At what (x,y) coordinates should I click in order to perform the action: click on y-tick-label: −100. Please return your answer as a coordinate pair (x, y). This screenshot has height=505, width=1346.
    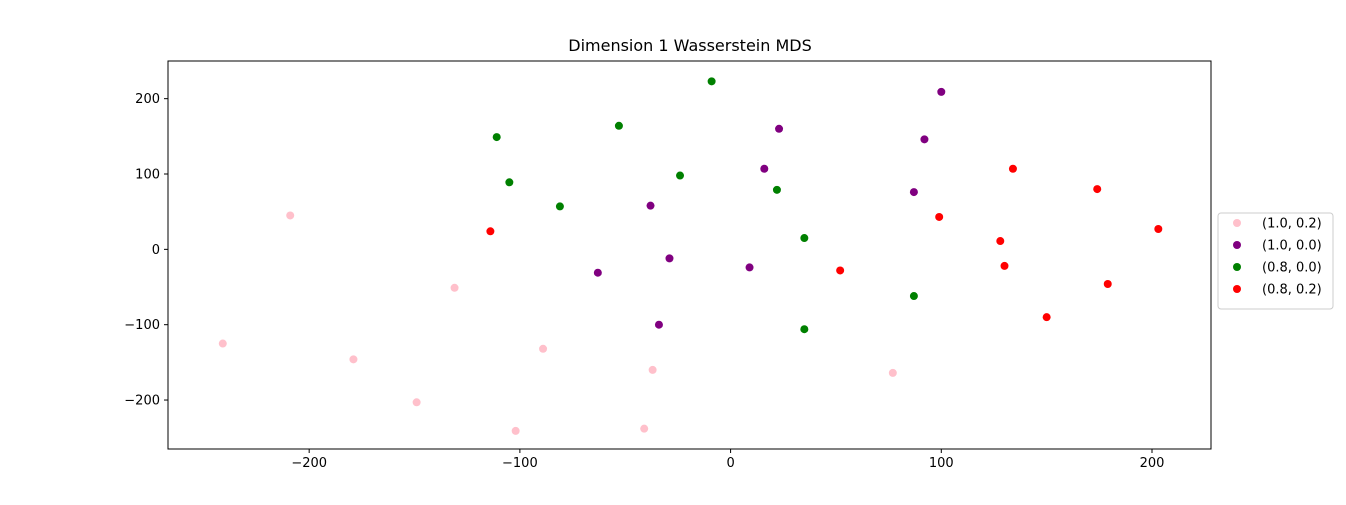
    Looking at the image, I should click on (142, 325).